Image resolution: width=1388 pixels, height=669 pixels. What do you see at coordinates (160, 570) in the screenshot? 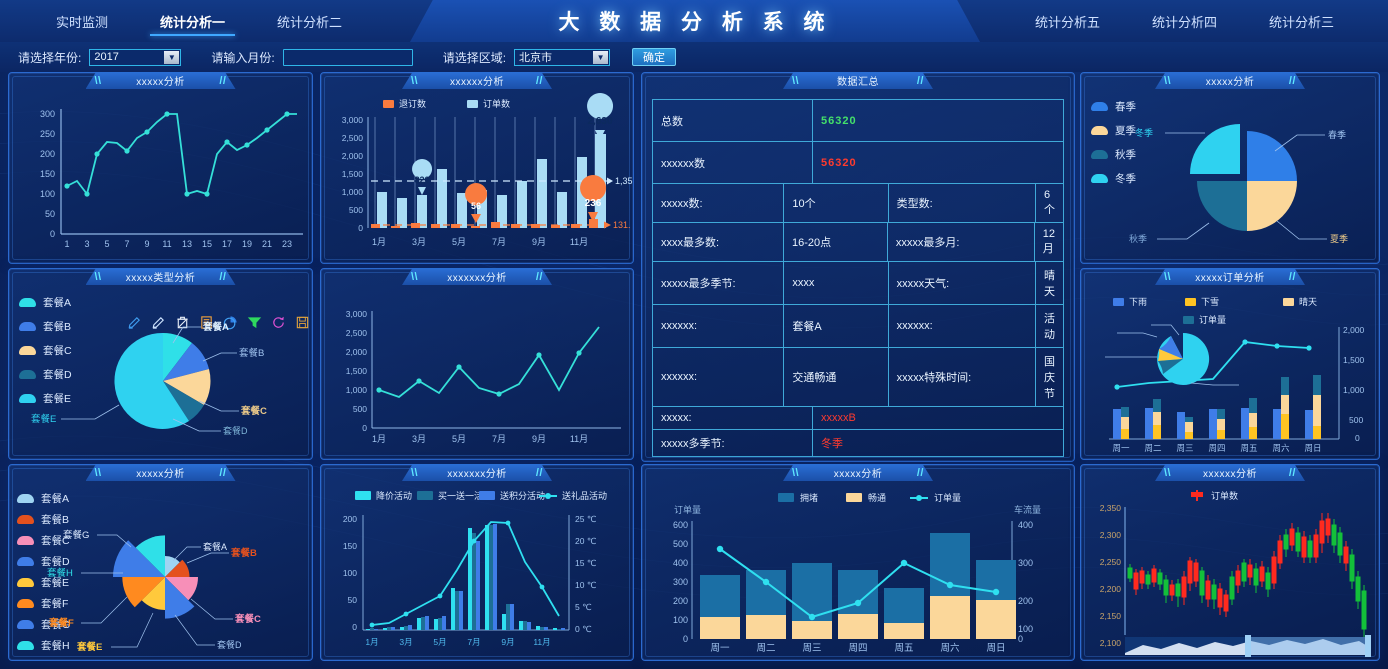
I see `chart-rose: 套餐A 套餐B 套餐C 套餐D 套餐E 套餐F 套餐G 套餐H` at bounding box center [160, 570].